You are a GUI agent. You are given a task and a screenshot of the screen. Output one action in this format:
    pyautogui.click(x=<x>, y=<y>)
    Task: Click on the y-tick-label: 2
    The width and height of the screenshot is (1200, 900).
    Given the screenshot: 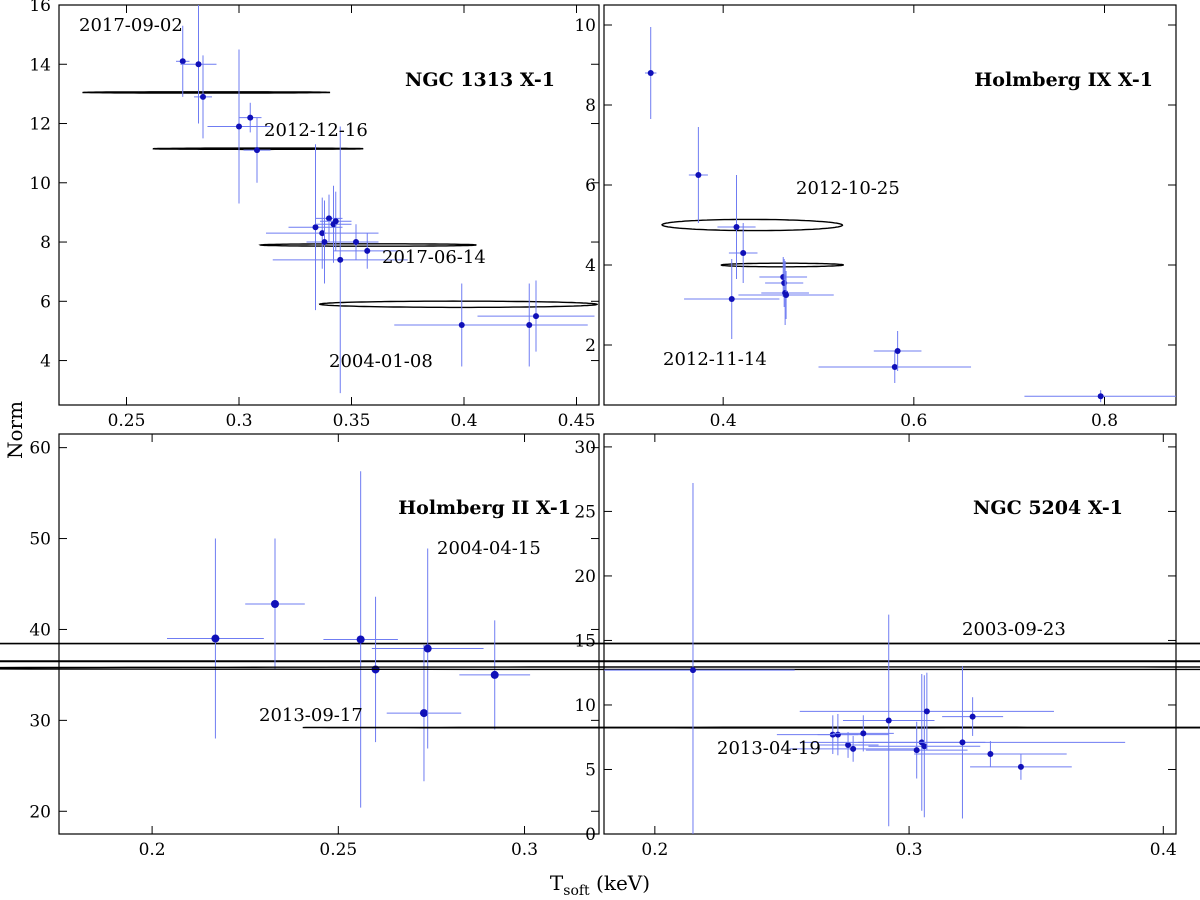 What is the action you would take?
    pyautogui.click(x=590, y=346)
    